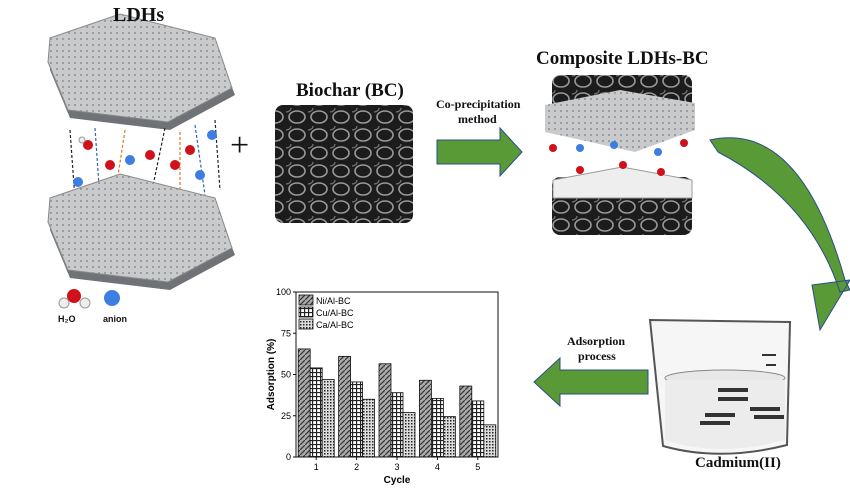 The height and width of the screenshot is (496, 850). I want to click on curved-arrow, so click(779, 234).